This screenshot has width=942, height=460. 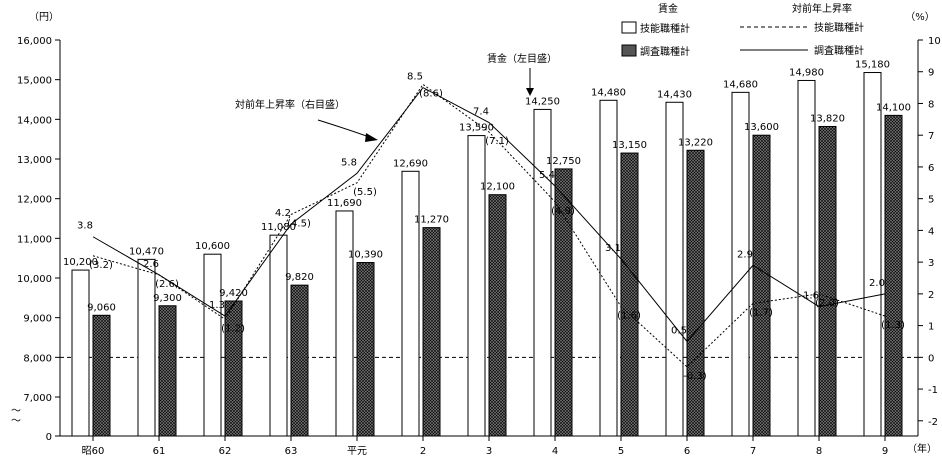 What do you see at coordinates (629, 145) in the screenshot?
I see `bar-label-surveyed: 13,150` at bounding box center [629, 145].